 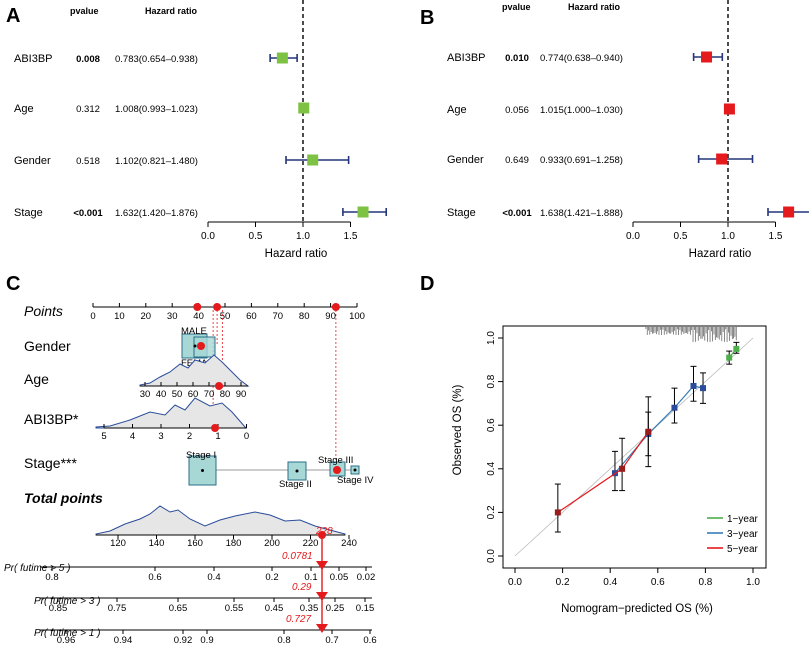 I want to click on a-header-hr: Hazard ratio, so click(x=171, y=11).